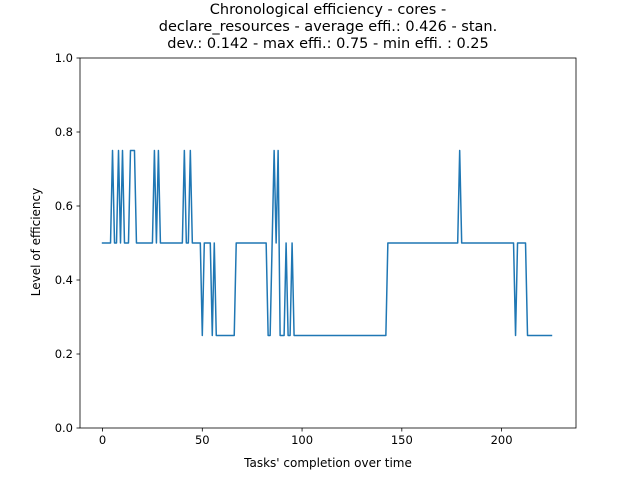  Describe the element at coordinates (64, 428) in the screenshot. I see `y-tick-label: 0.0` at that location.